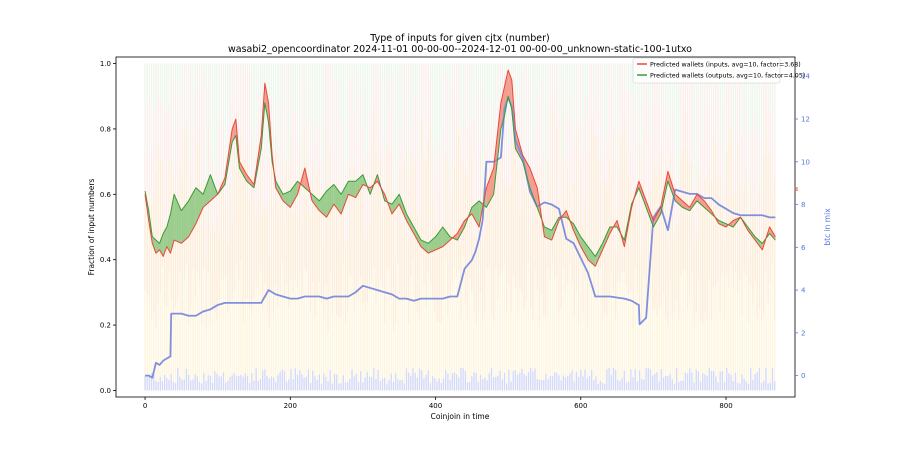  What do you see at coordinates (290, 406) in the screenshot?
I see `x-tick-label: 200` at bounding box center [290, 406].